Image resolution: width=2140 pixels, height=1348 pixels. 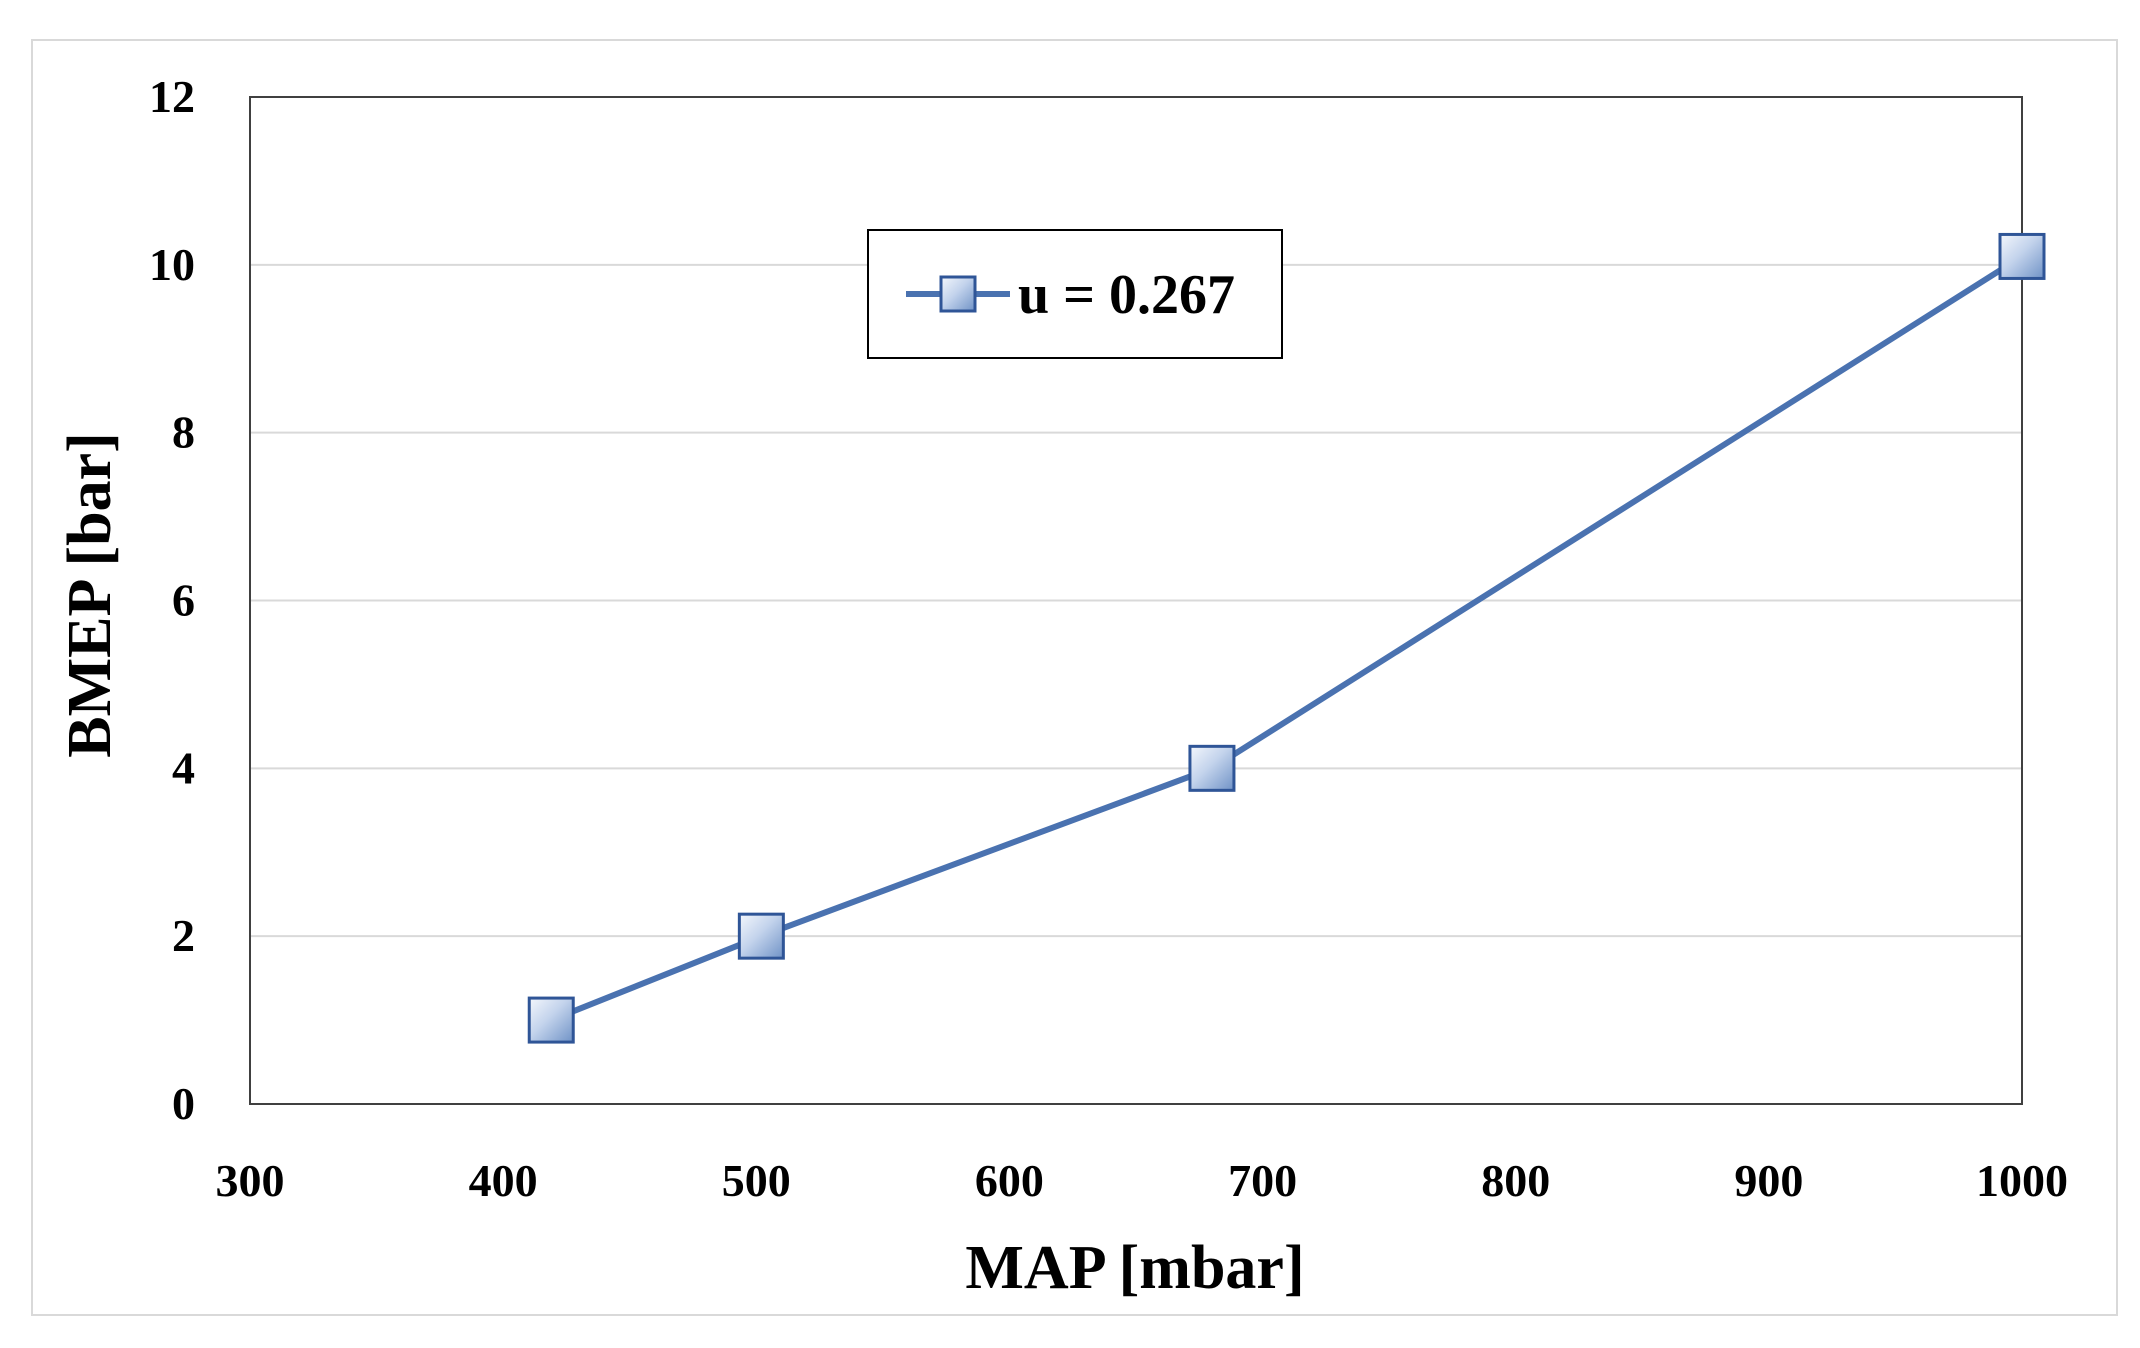 I want to click on x-tick-label: 300, so click(x=250, y=1180).